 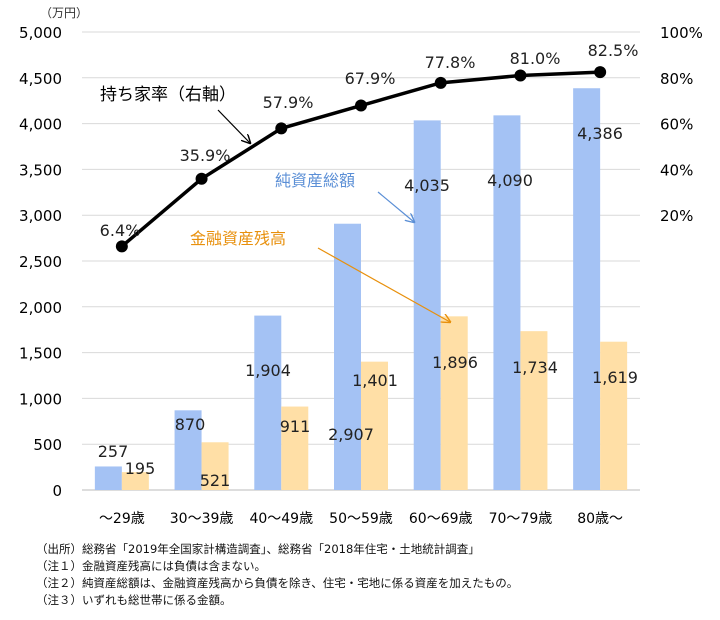 I want to click on x-tick-label: 70～79歳, so click(x=521, y=519).